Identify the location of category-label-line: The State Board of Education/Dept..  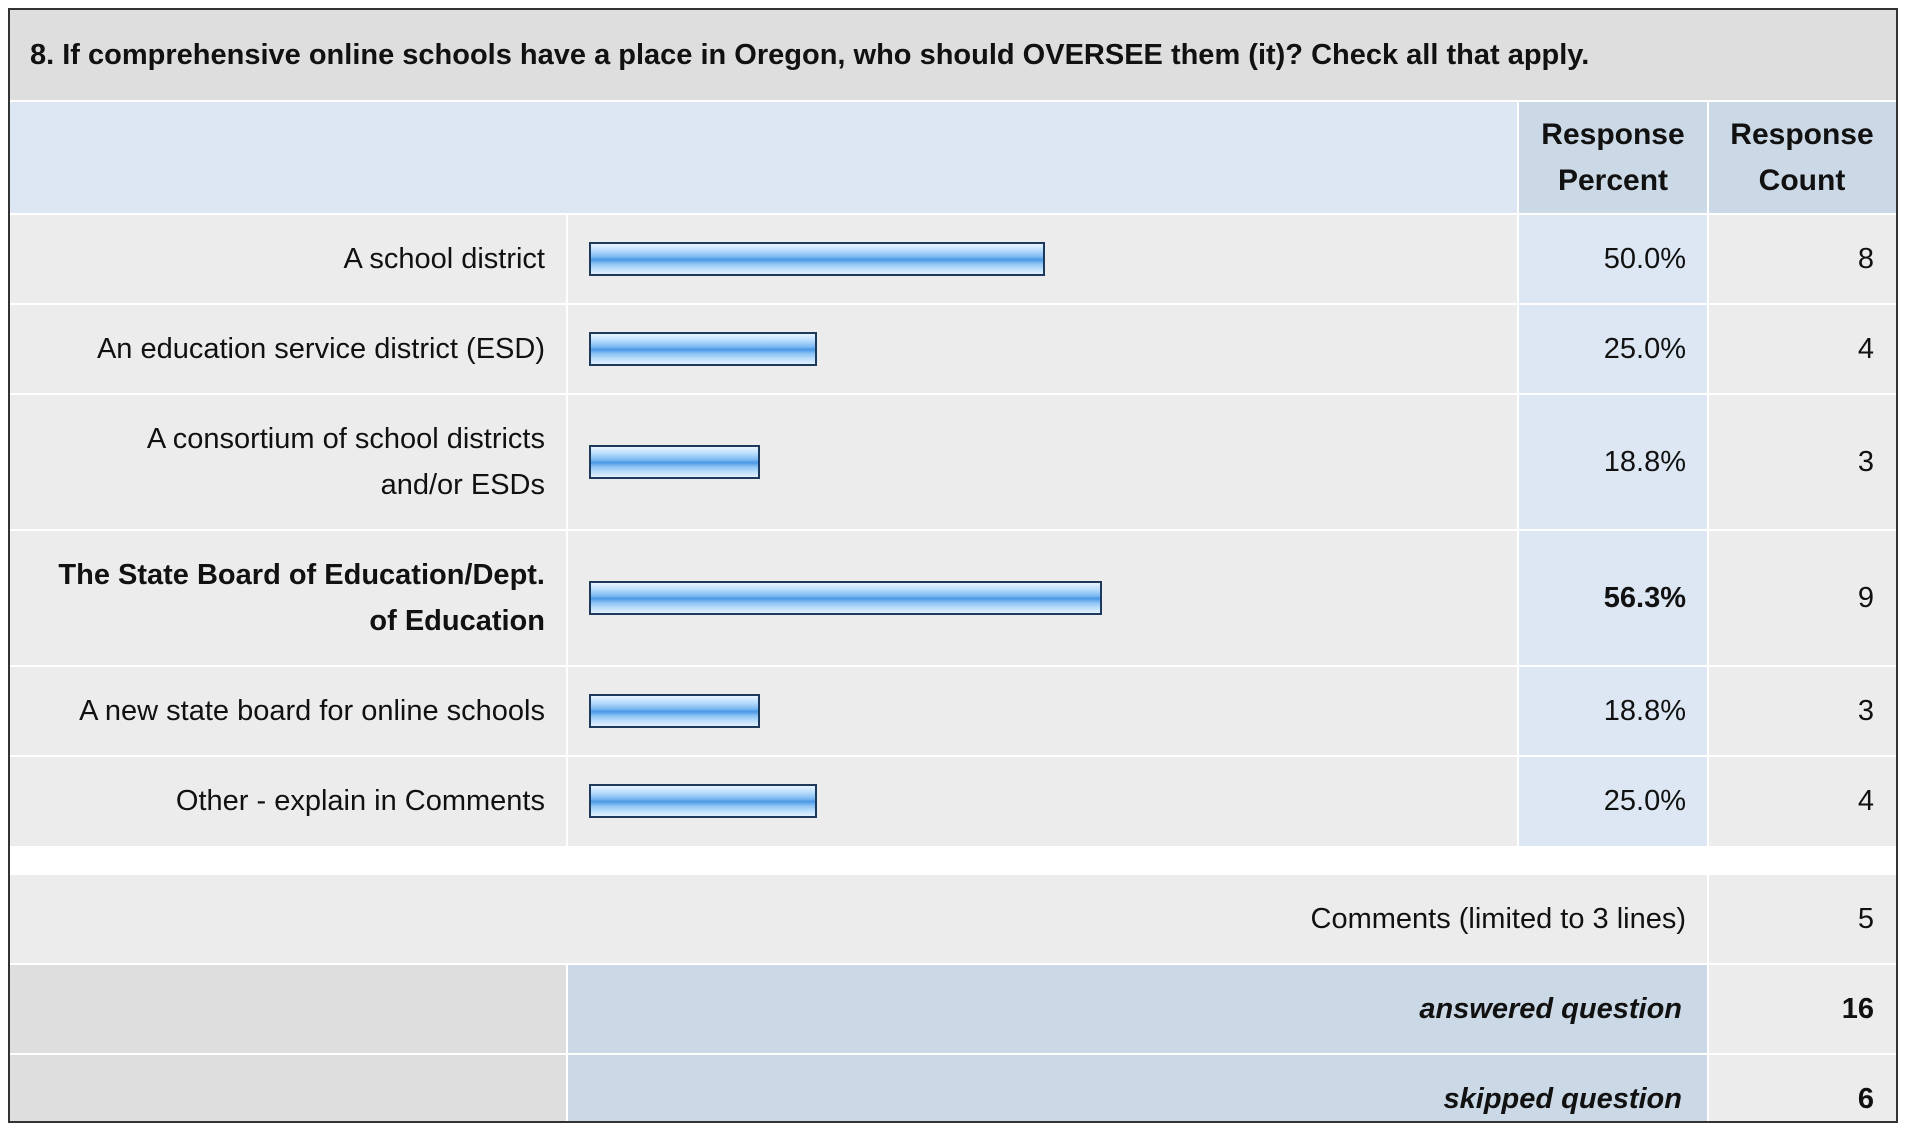
(301, 575).